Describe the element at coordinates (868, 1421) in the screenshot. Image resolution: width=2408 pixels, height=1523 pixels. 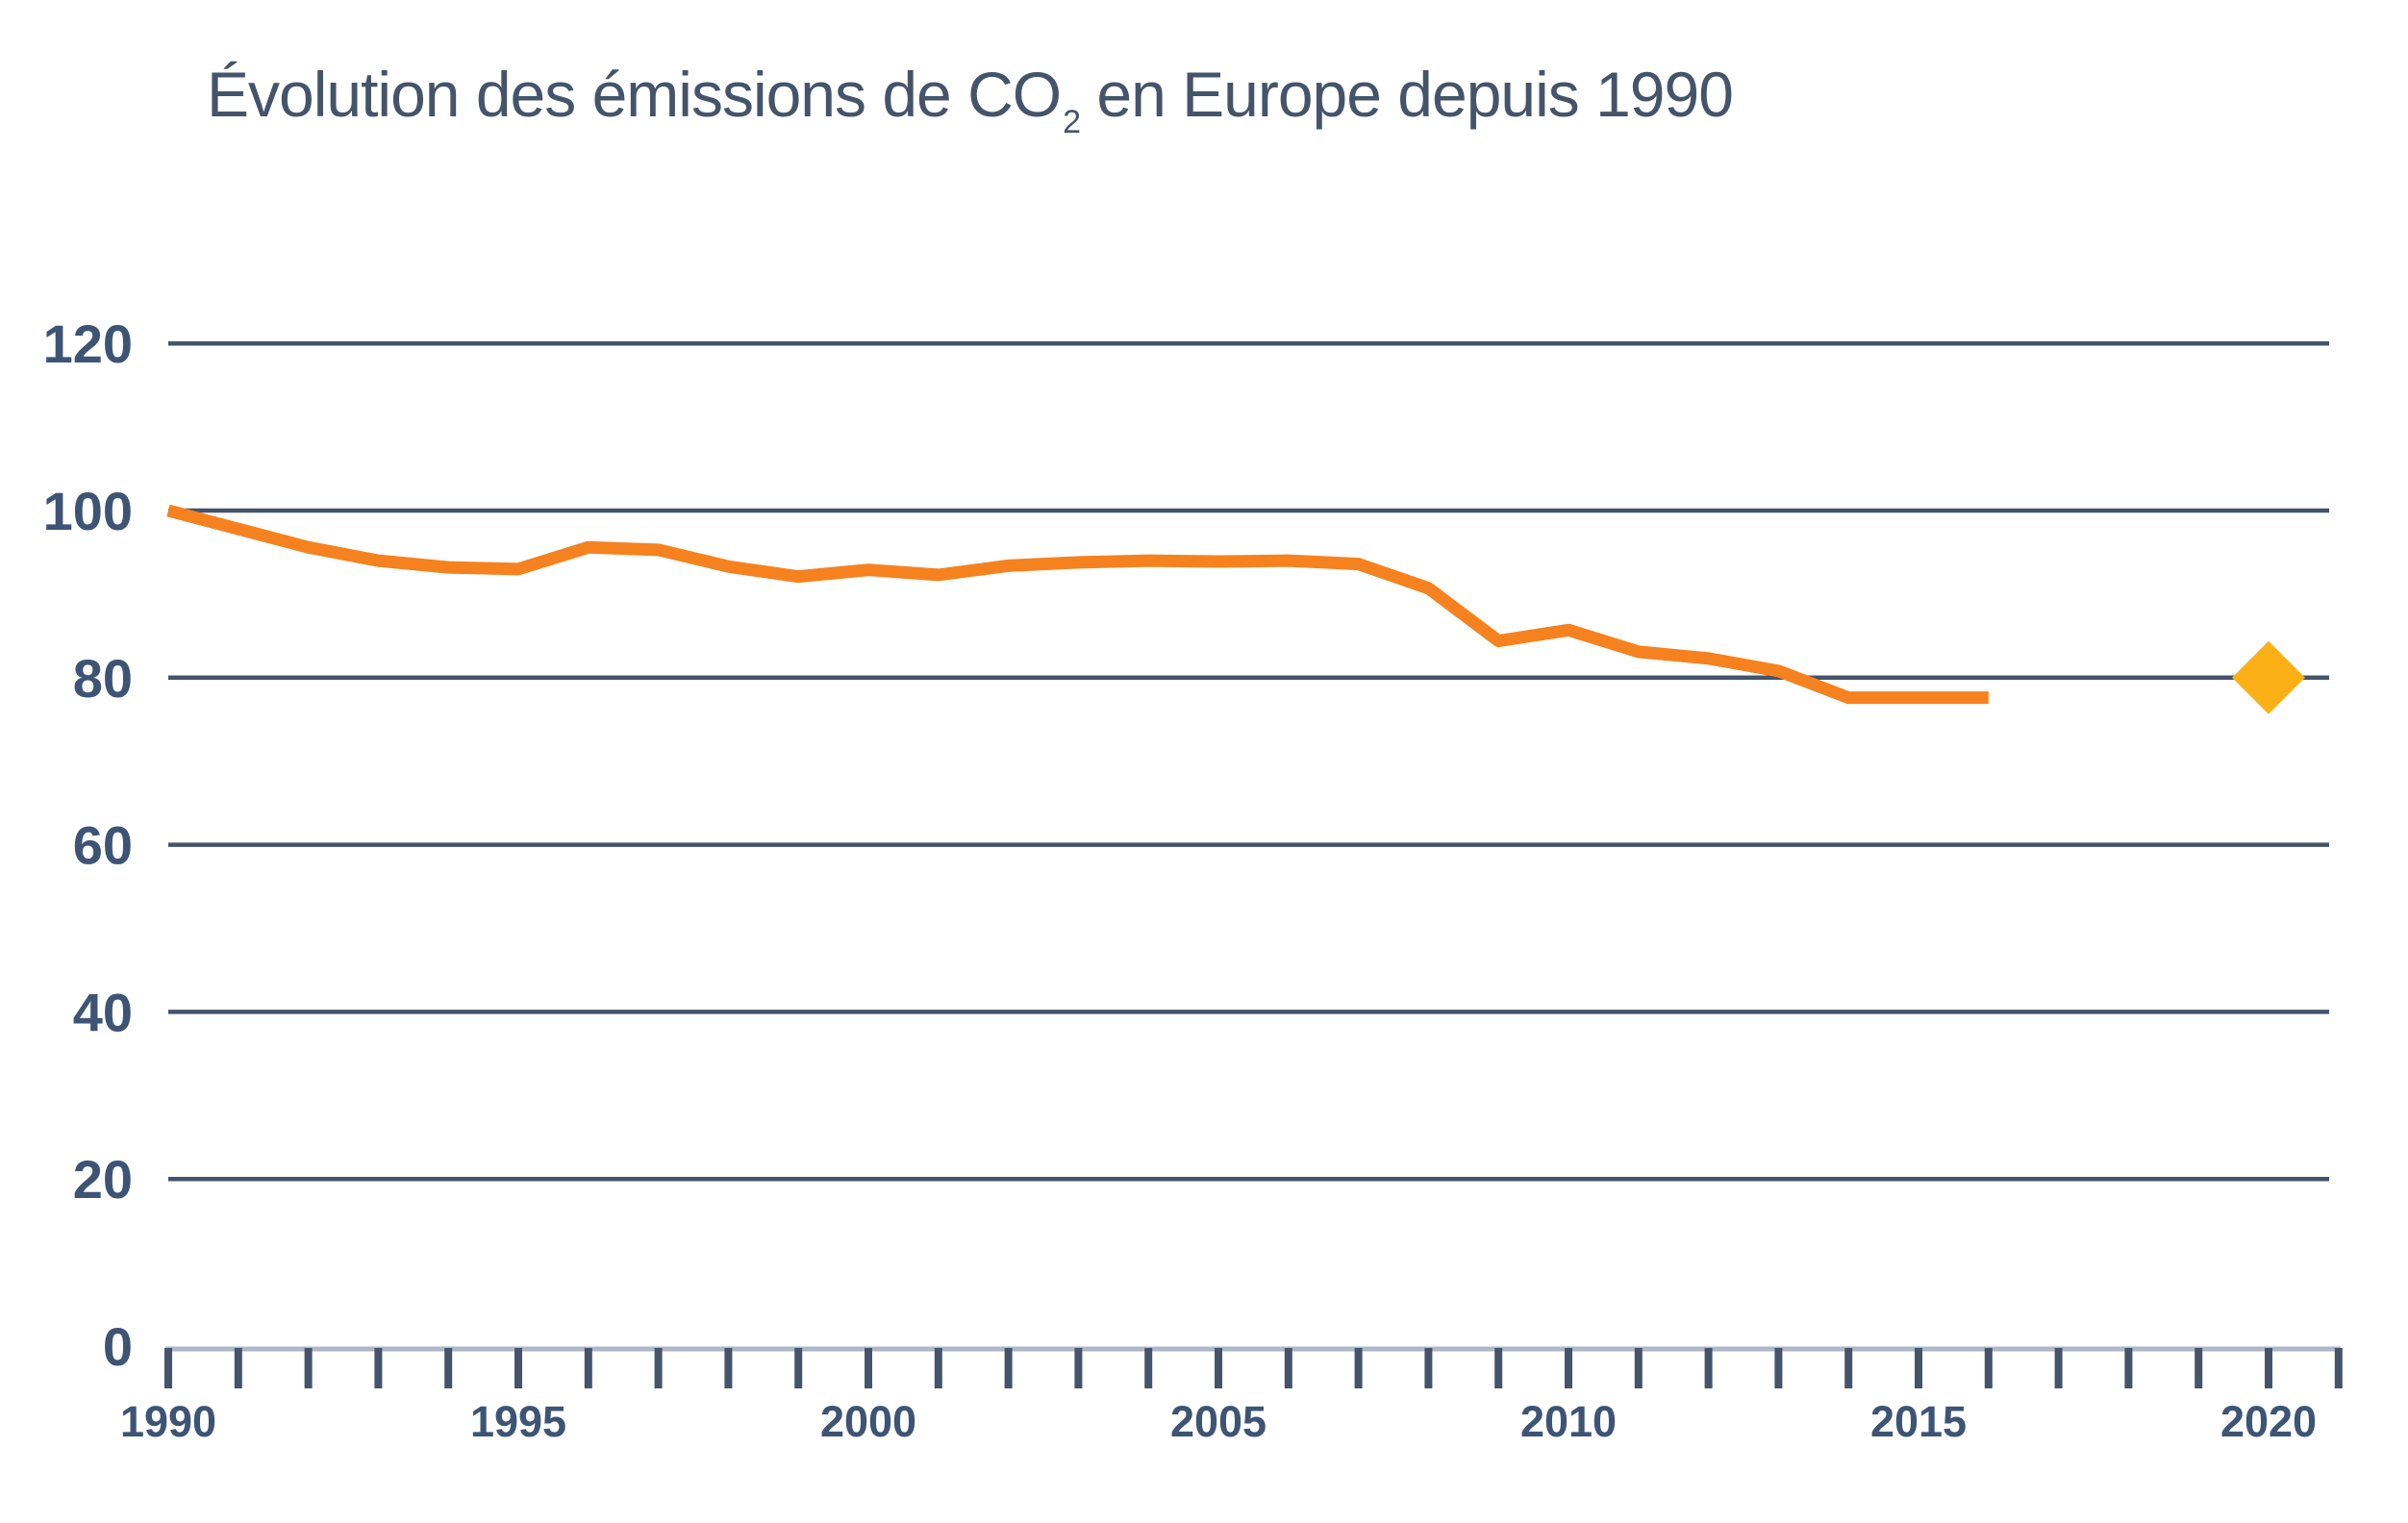
I see `x-axis-label-2000: 2000` at that location.